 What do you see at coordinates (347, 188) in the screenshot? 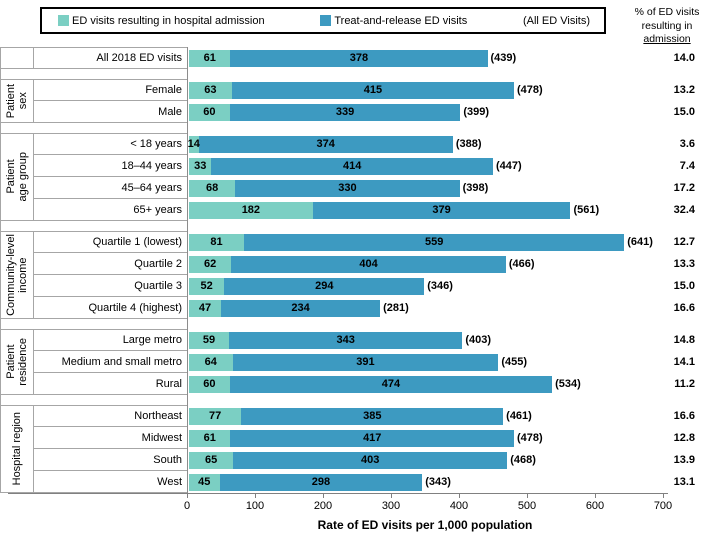
I see `bar-treat-release-segment: 330` at bounding box center [347, 188].